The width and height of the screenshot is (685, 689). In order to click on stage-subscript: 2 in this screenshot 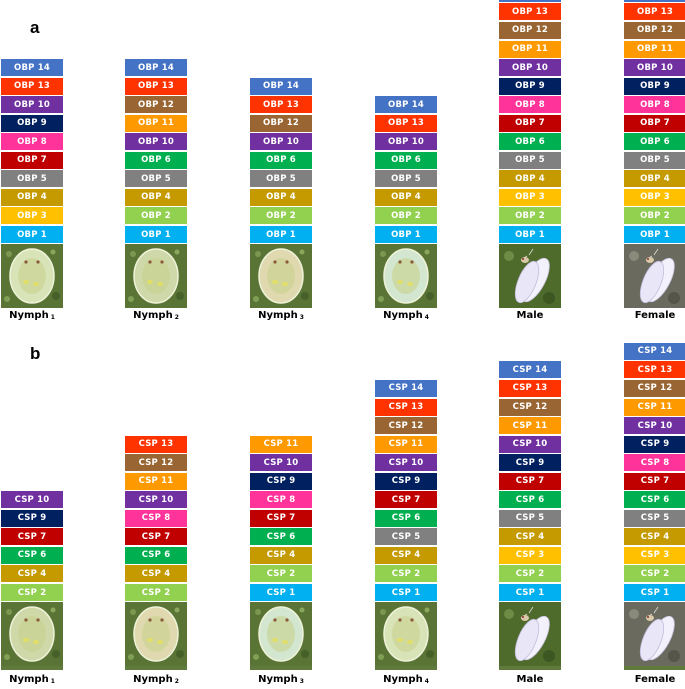, I will do `click(176, 681)`.